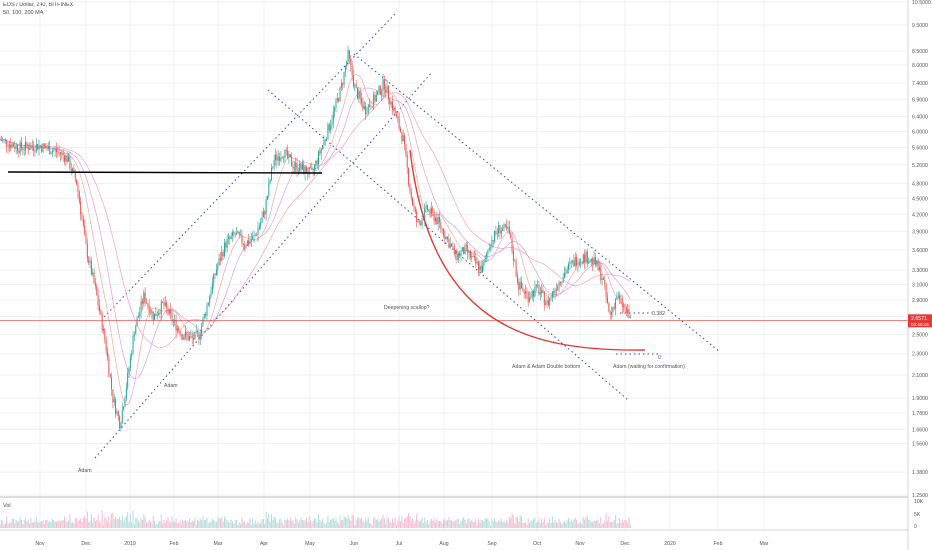  Describe the element at coordinates (921, 3) in the screenshot. I see `price-tick-label: 10.5000` at that location.